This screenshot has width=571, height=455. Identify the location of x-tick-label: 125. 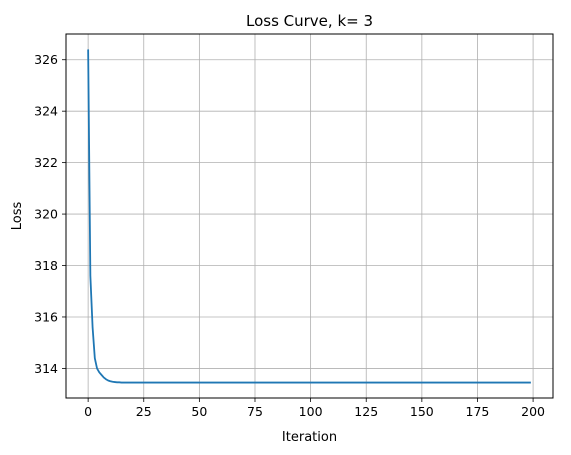
(366, 411).